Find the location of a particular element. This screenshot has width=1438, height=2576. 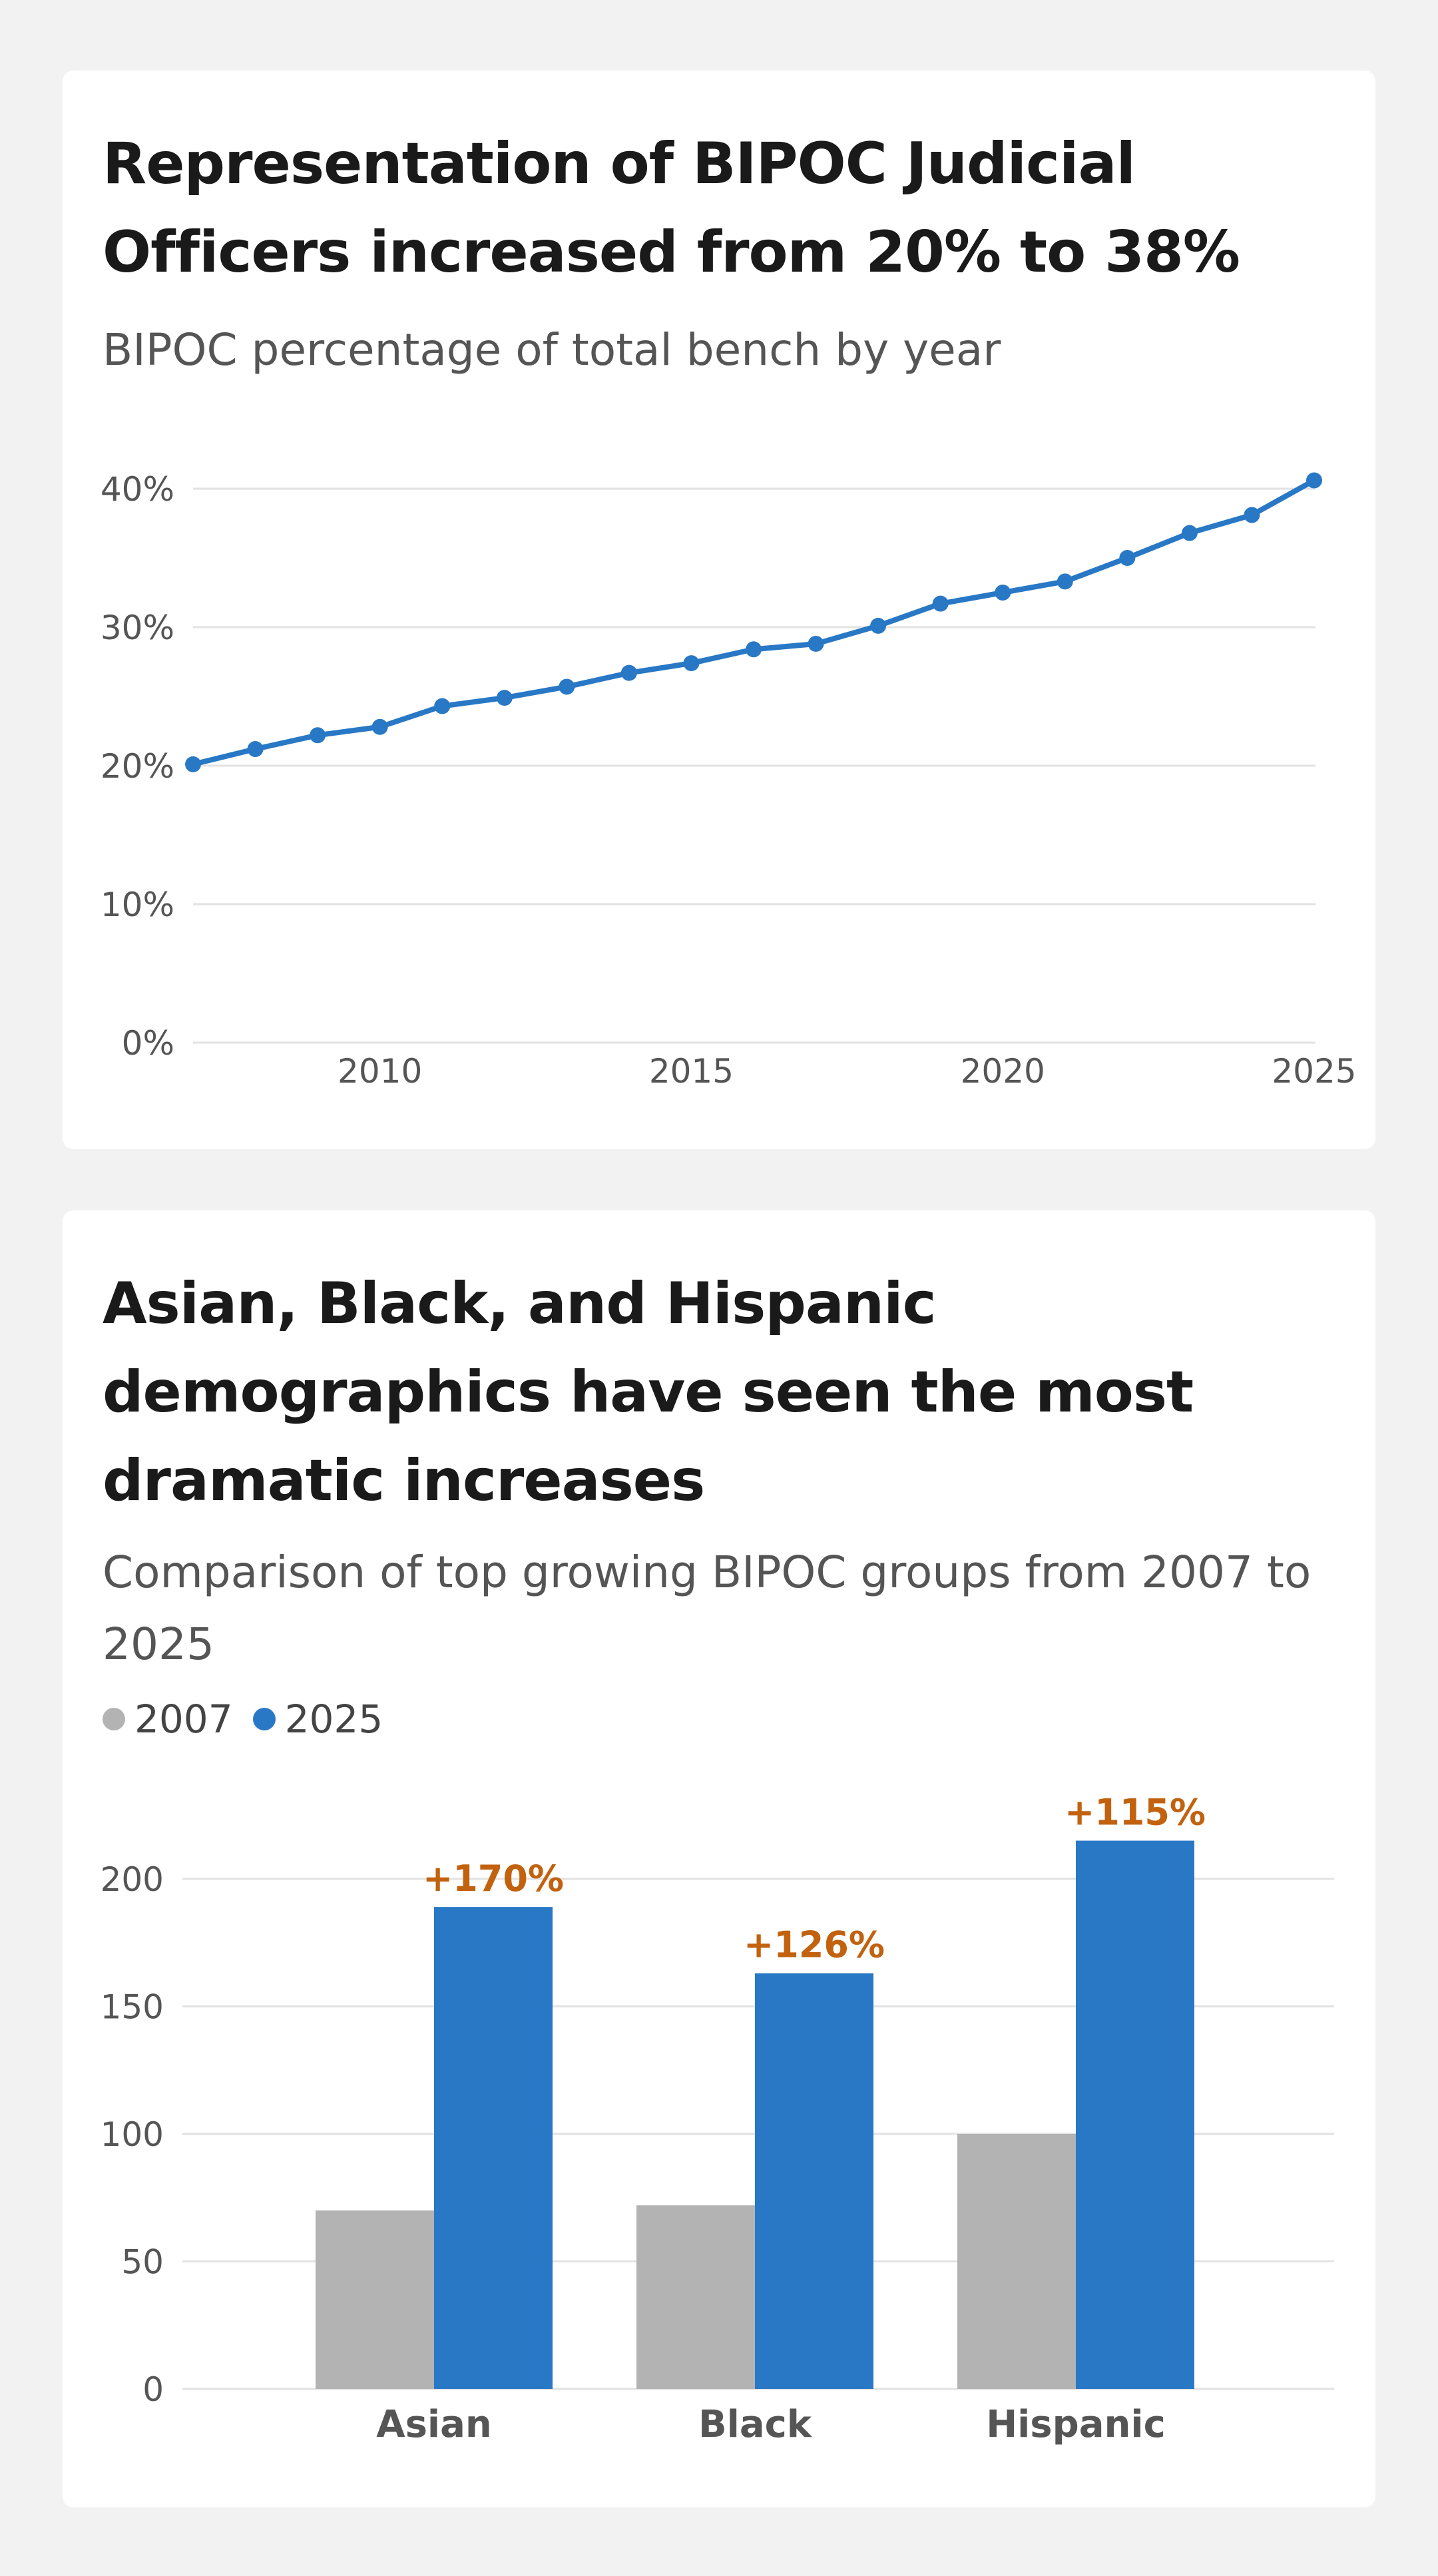

series-line is located at coordinates (754, 622).